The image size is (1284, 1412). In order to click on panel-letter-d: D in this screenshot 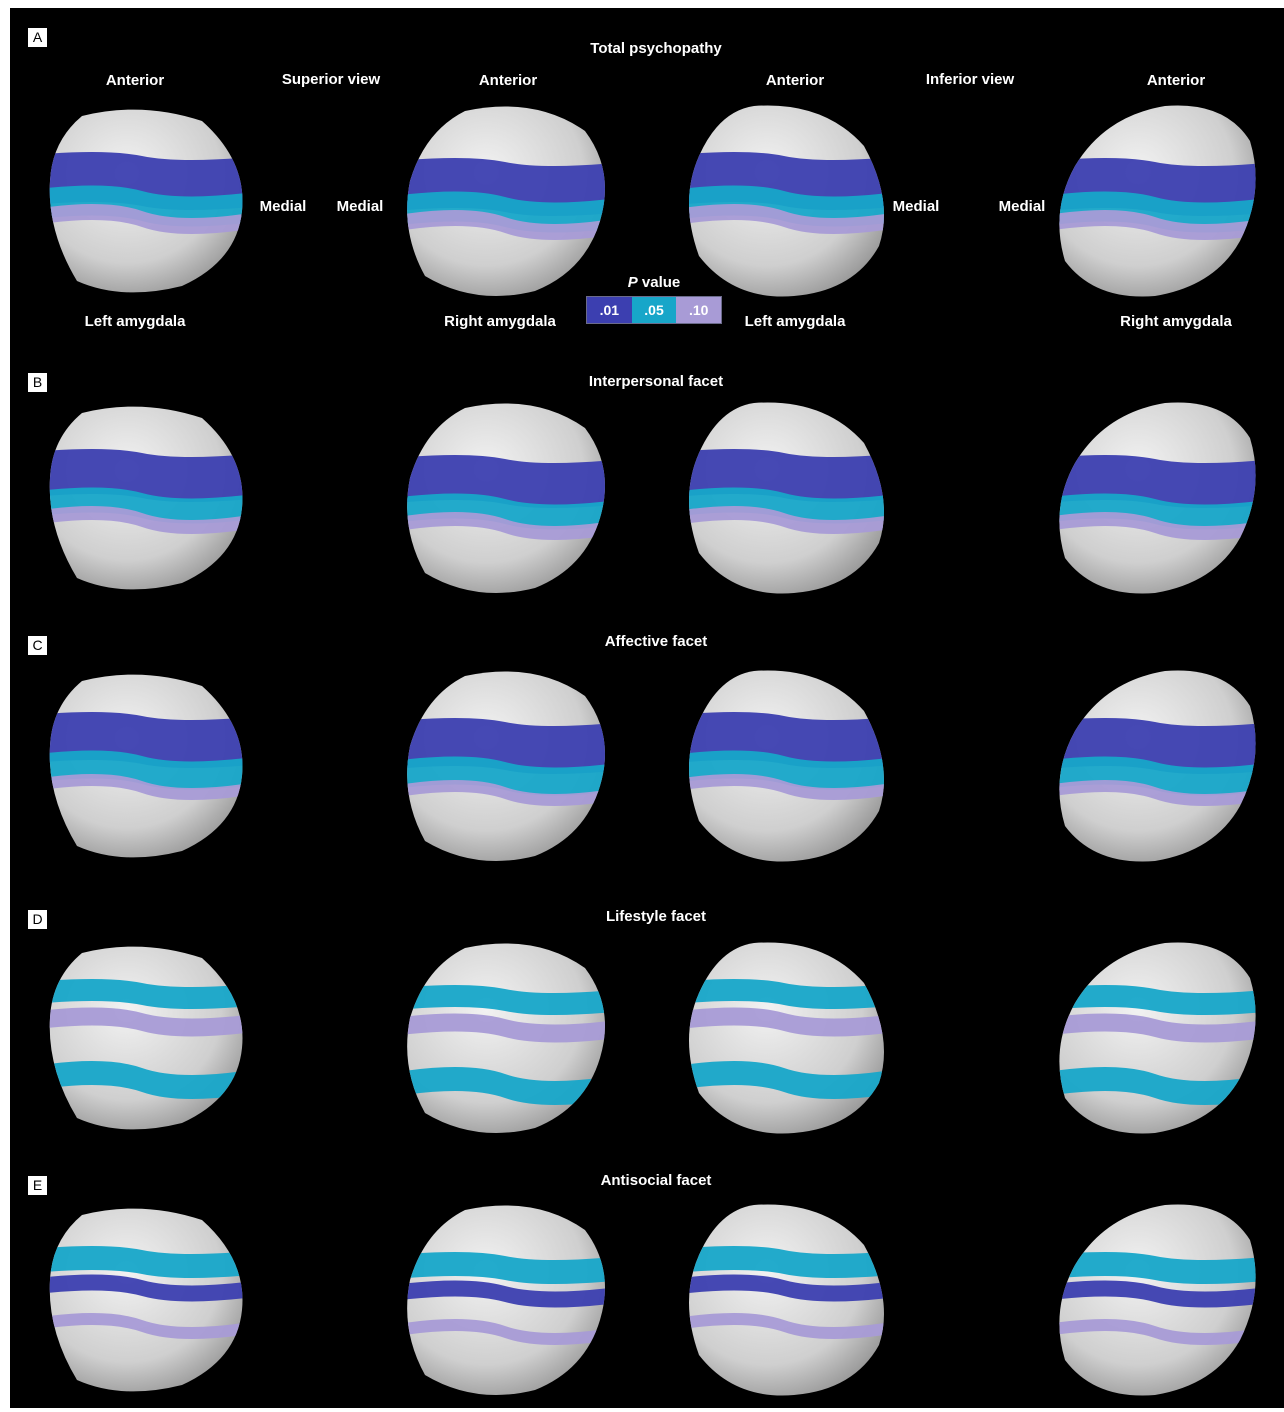, I will do `click(37, 919)`.